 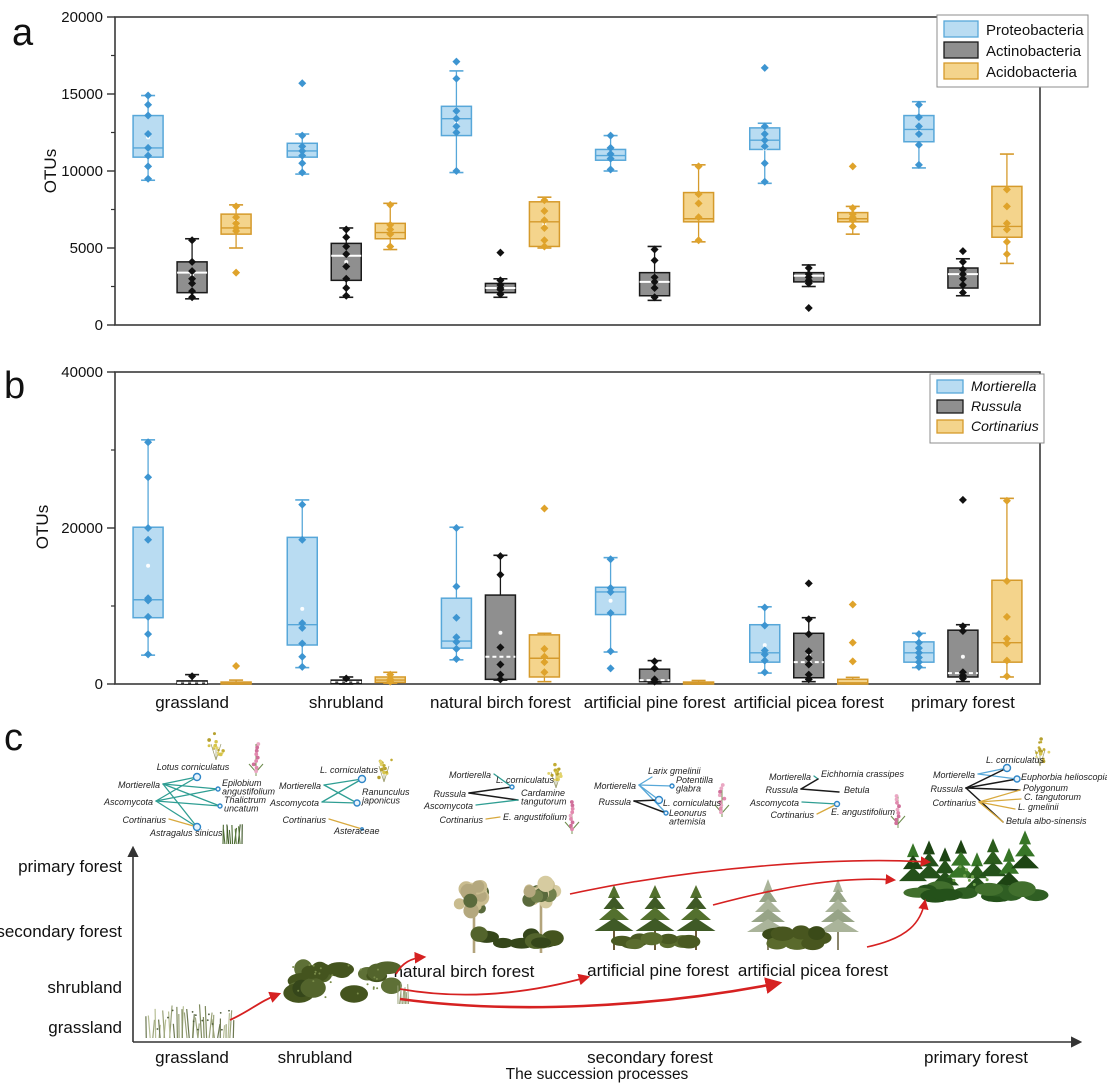 What do you see at coordinates (898, 811) in the screenshot?
I see `flower-pink` at bounding box center [898, 811].